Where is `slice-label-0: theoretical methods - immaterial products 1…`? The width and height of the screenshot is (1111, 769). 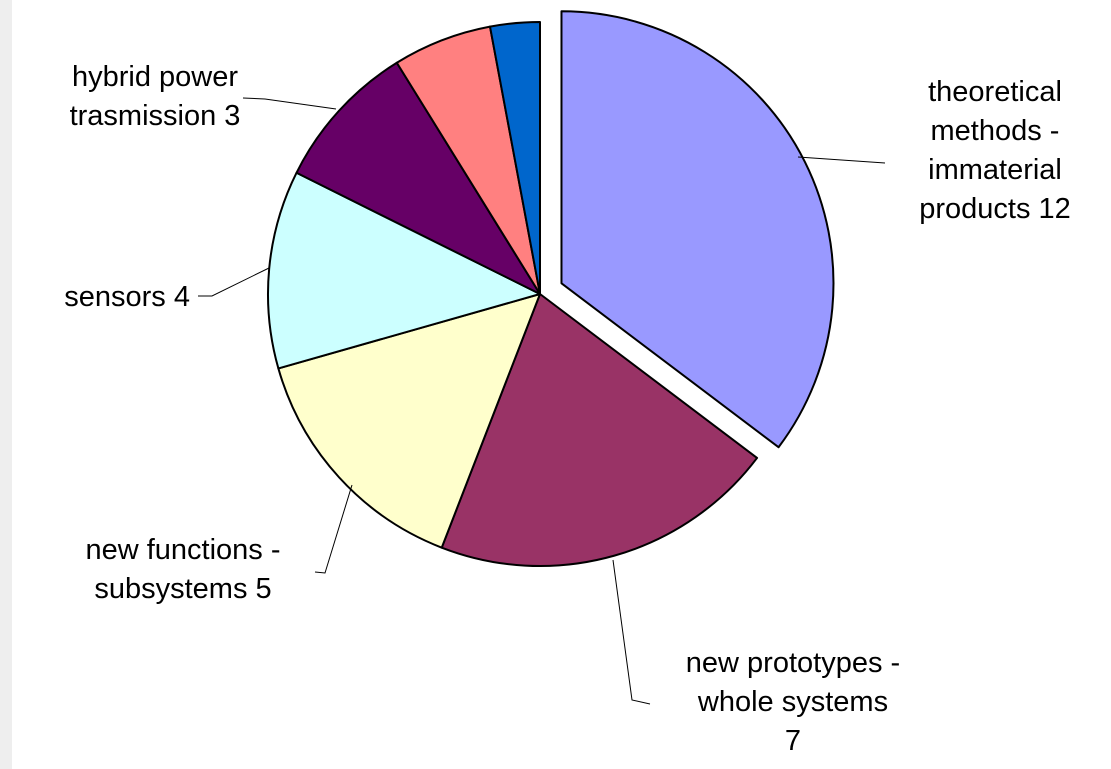
slice-label-0: theoretical methods - immaterial products 1… is located at coordinates (995, 150).